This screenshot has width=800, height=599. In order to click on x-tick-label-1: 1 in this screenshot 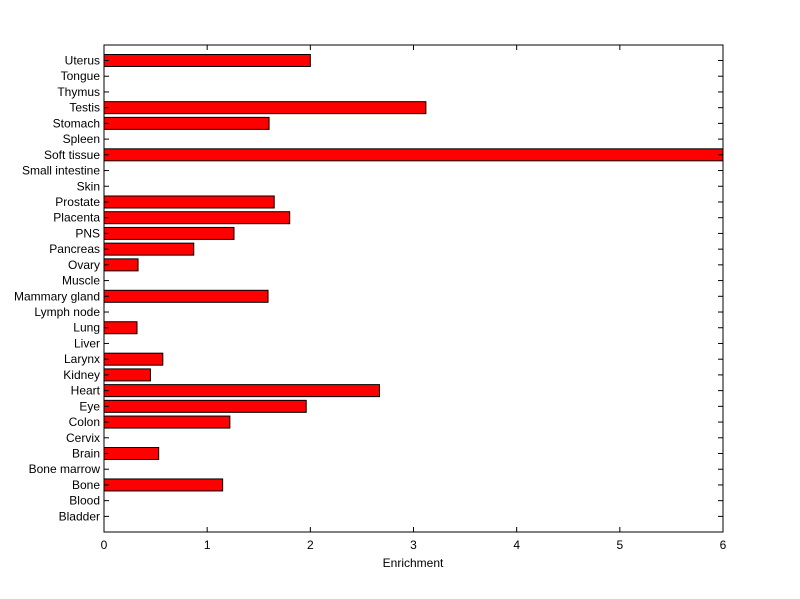, I will do `click(207, 545)`.